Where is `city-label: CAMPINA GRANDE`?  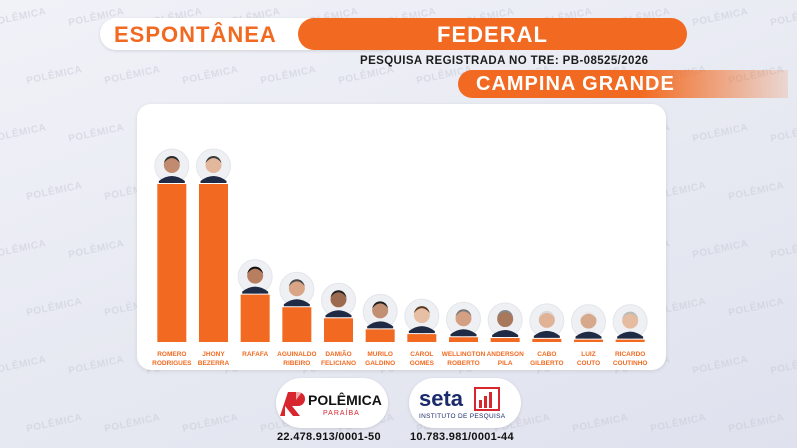 city-label: CAMPINA GRANDE is located at coordinates (575, 84).